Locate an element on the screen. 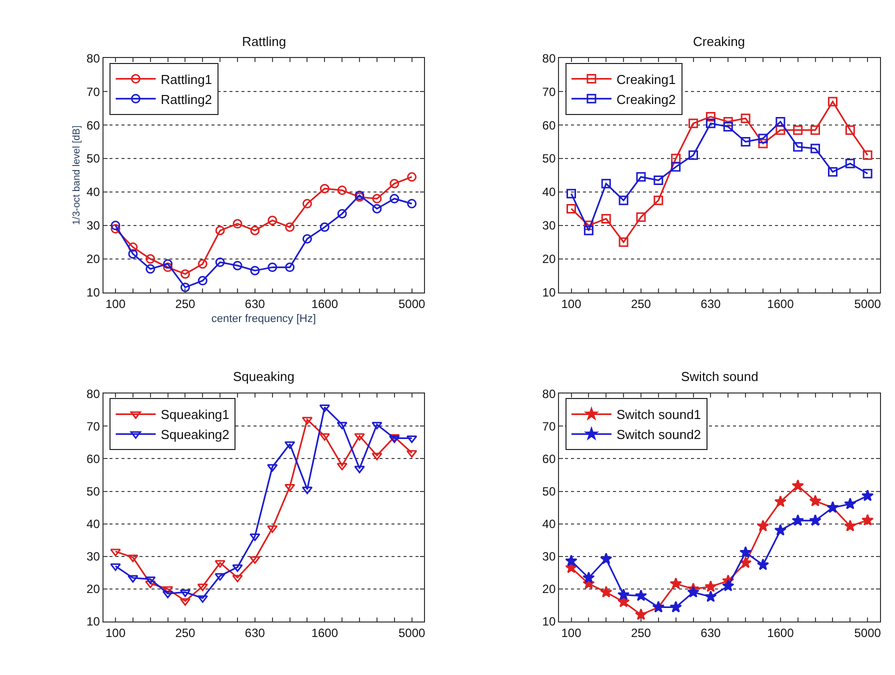 This screenshot has height=675, width=895. legend-label: Creaking2 is located at coordinates (646, 99).